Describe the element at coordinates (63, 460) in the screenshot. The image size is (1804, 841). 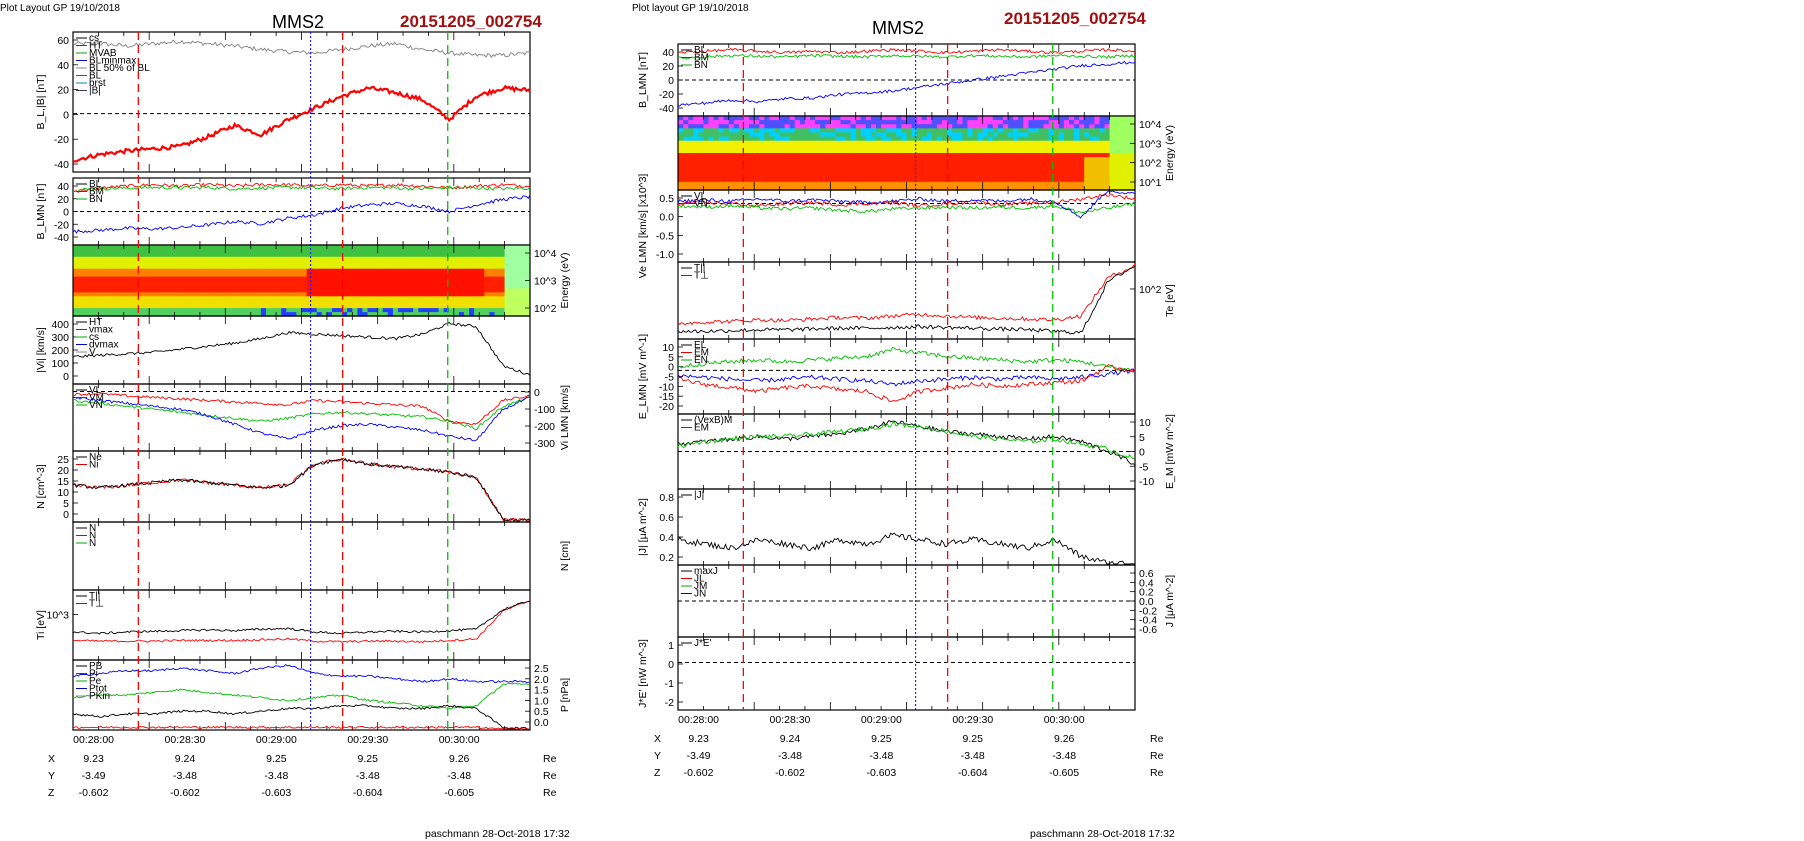
I see `y-tick-label: 25` at that location.